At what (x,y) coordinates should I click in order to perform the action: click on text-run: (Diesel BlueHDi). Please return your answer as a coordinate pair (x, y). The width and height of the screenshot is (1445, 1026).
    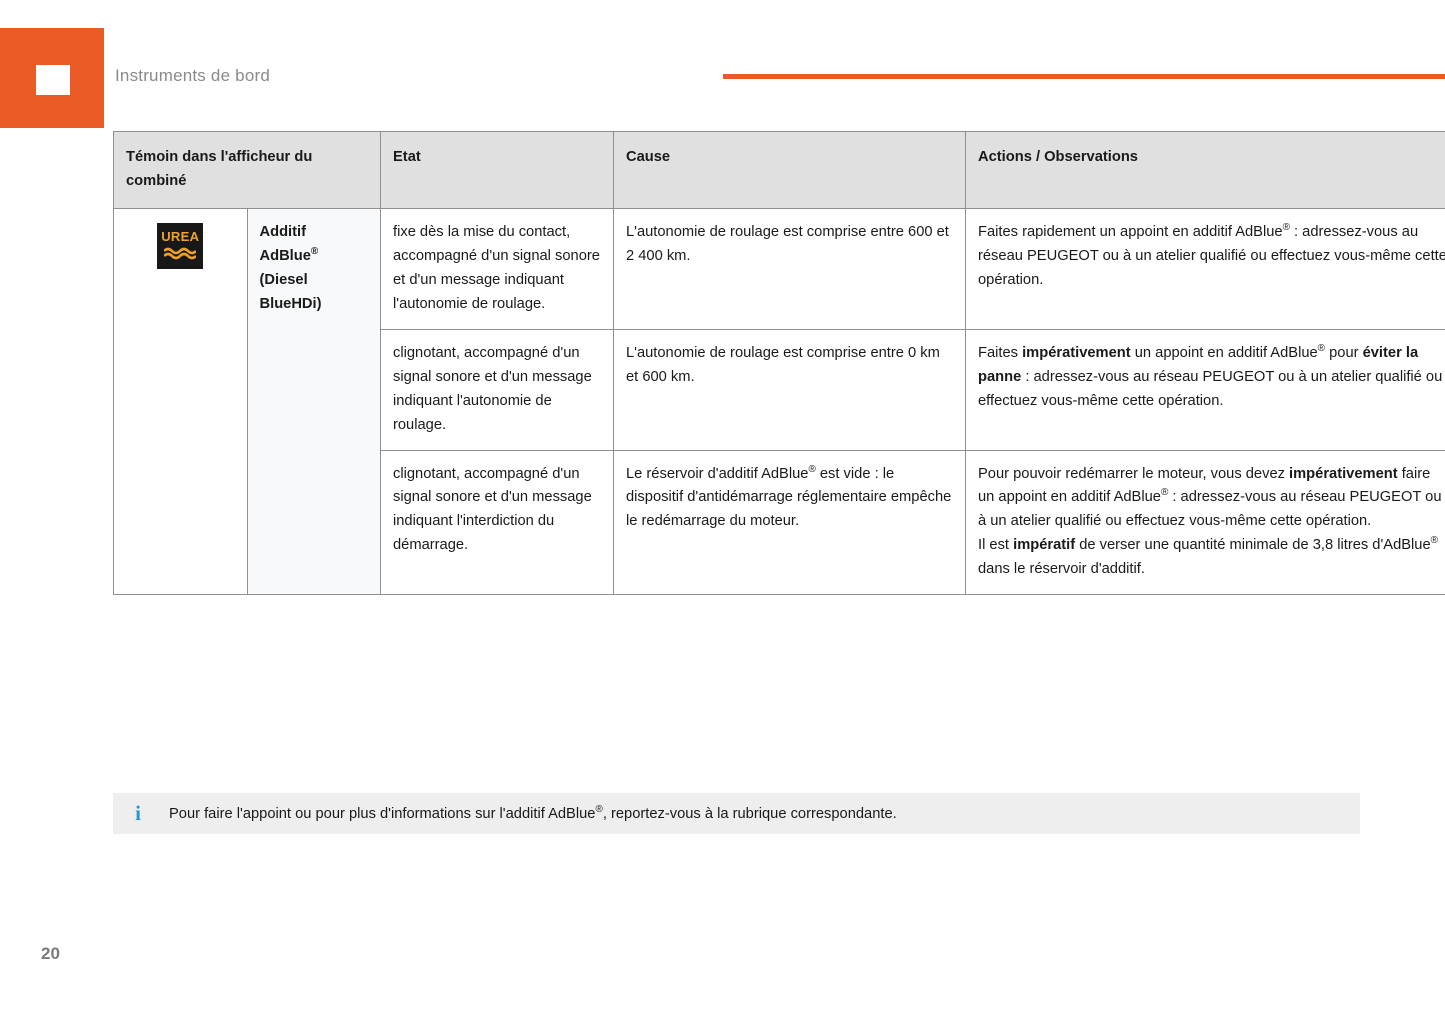
    Looking at the image, I should click on (290, 291).